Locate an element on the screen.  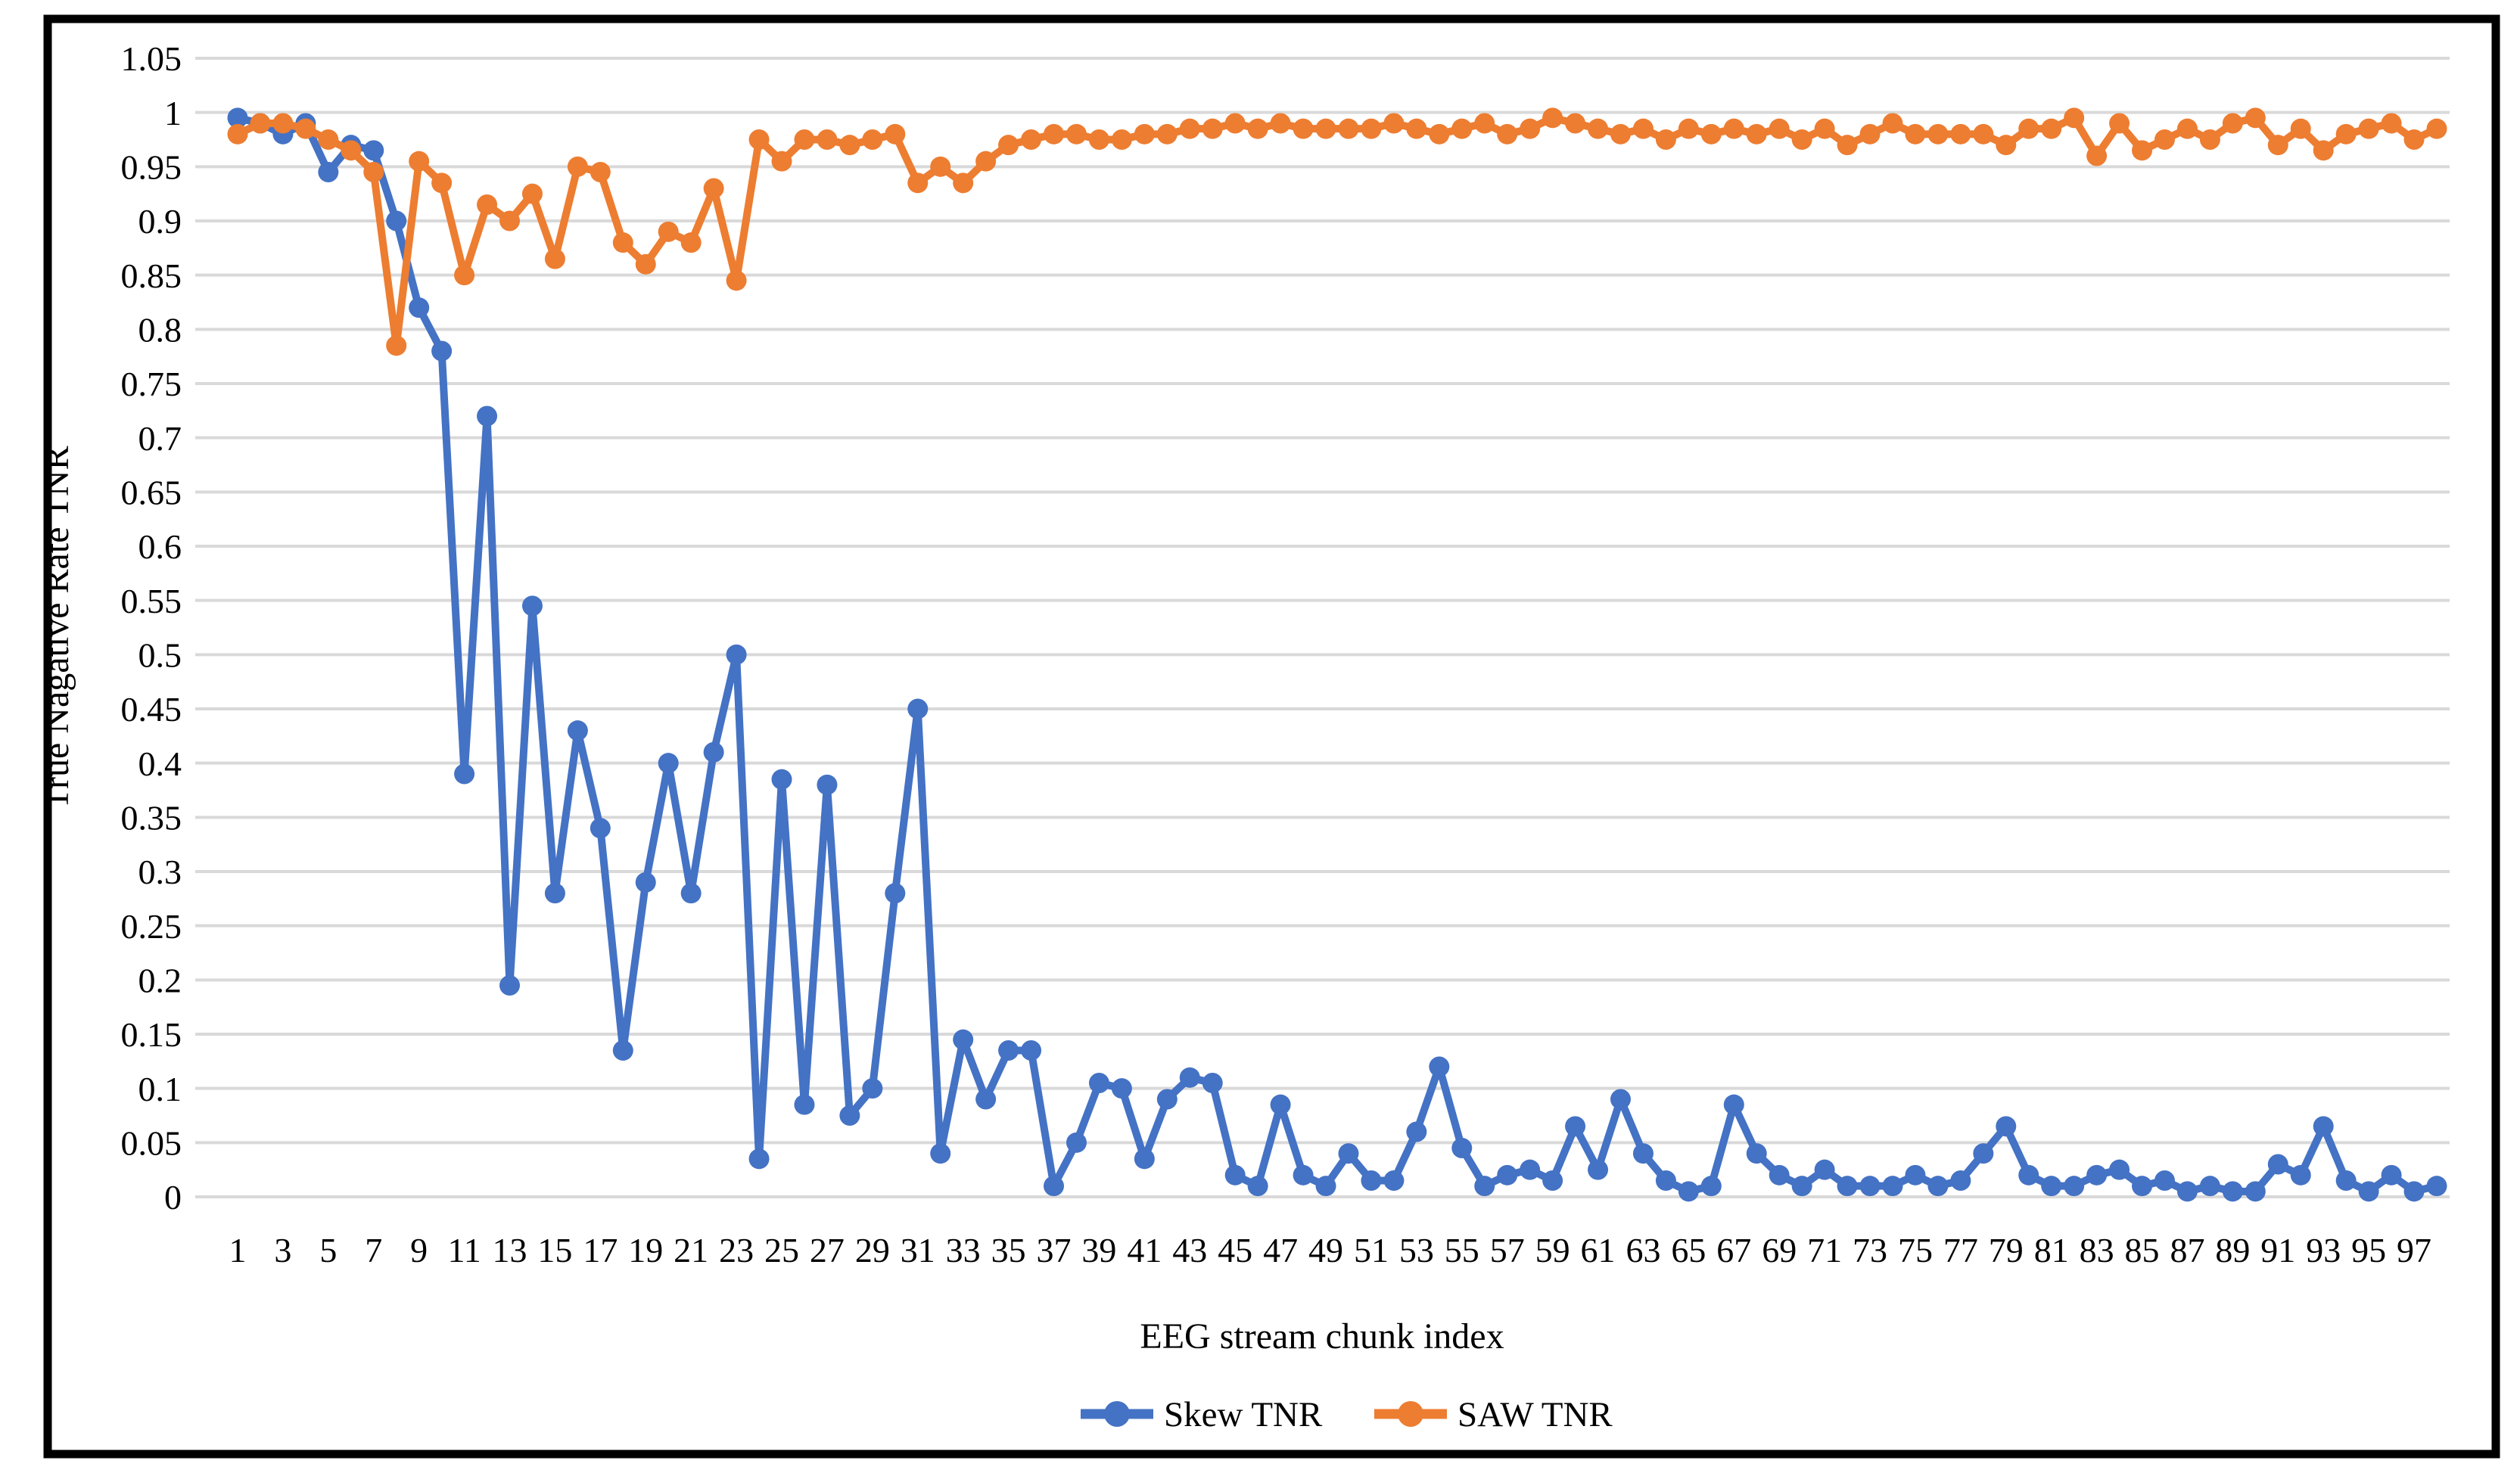
x-tick-label: 23 is located at coordinates (737, 1250).